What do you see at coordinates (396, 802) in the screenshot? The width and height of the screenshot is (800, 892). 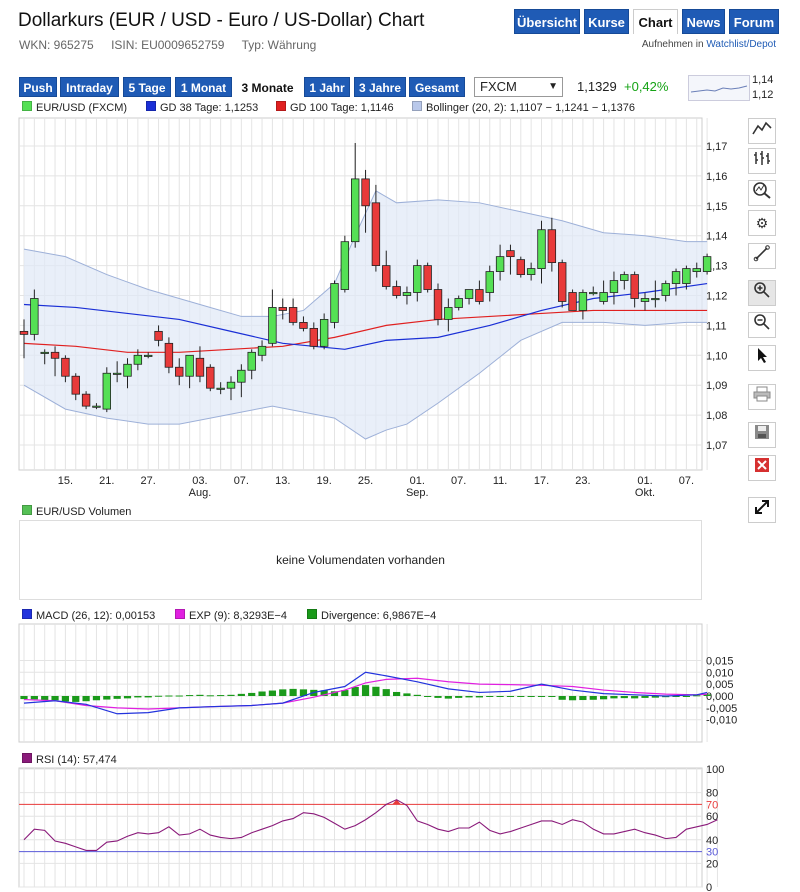 I see `rsi-overbought-area` at bounding box center [396, 802].